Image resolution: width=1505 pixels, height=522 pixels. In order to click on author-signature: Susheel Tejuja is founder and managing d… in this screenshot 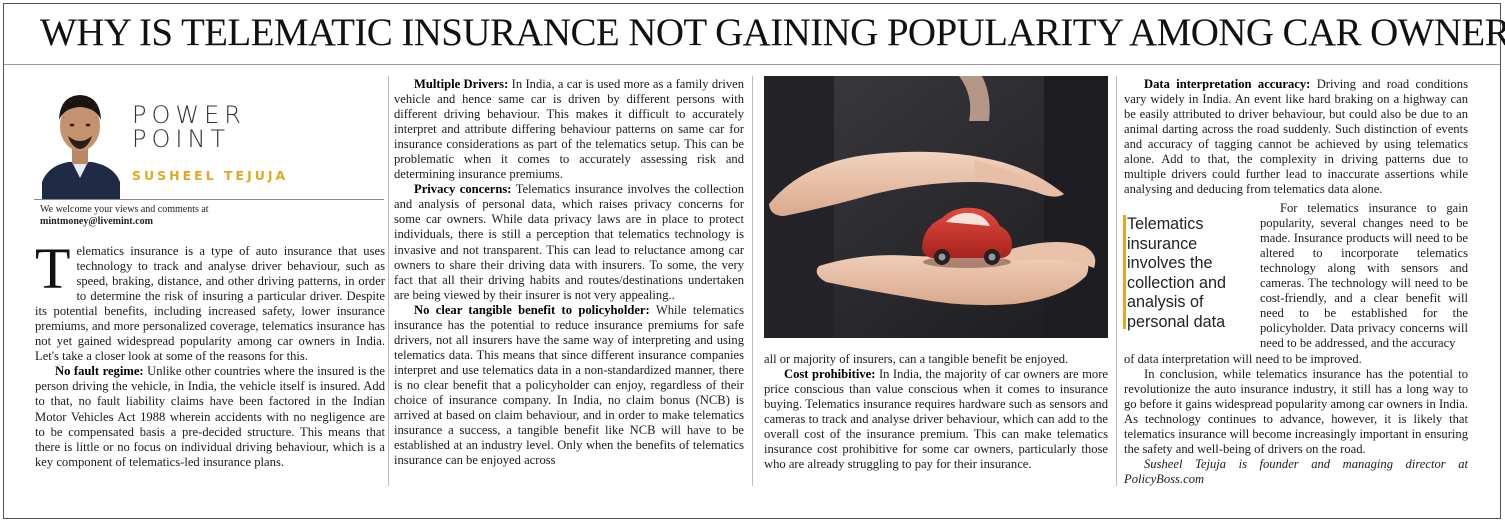, I will do `click(1296, 472)`.